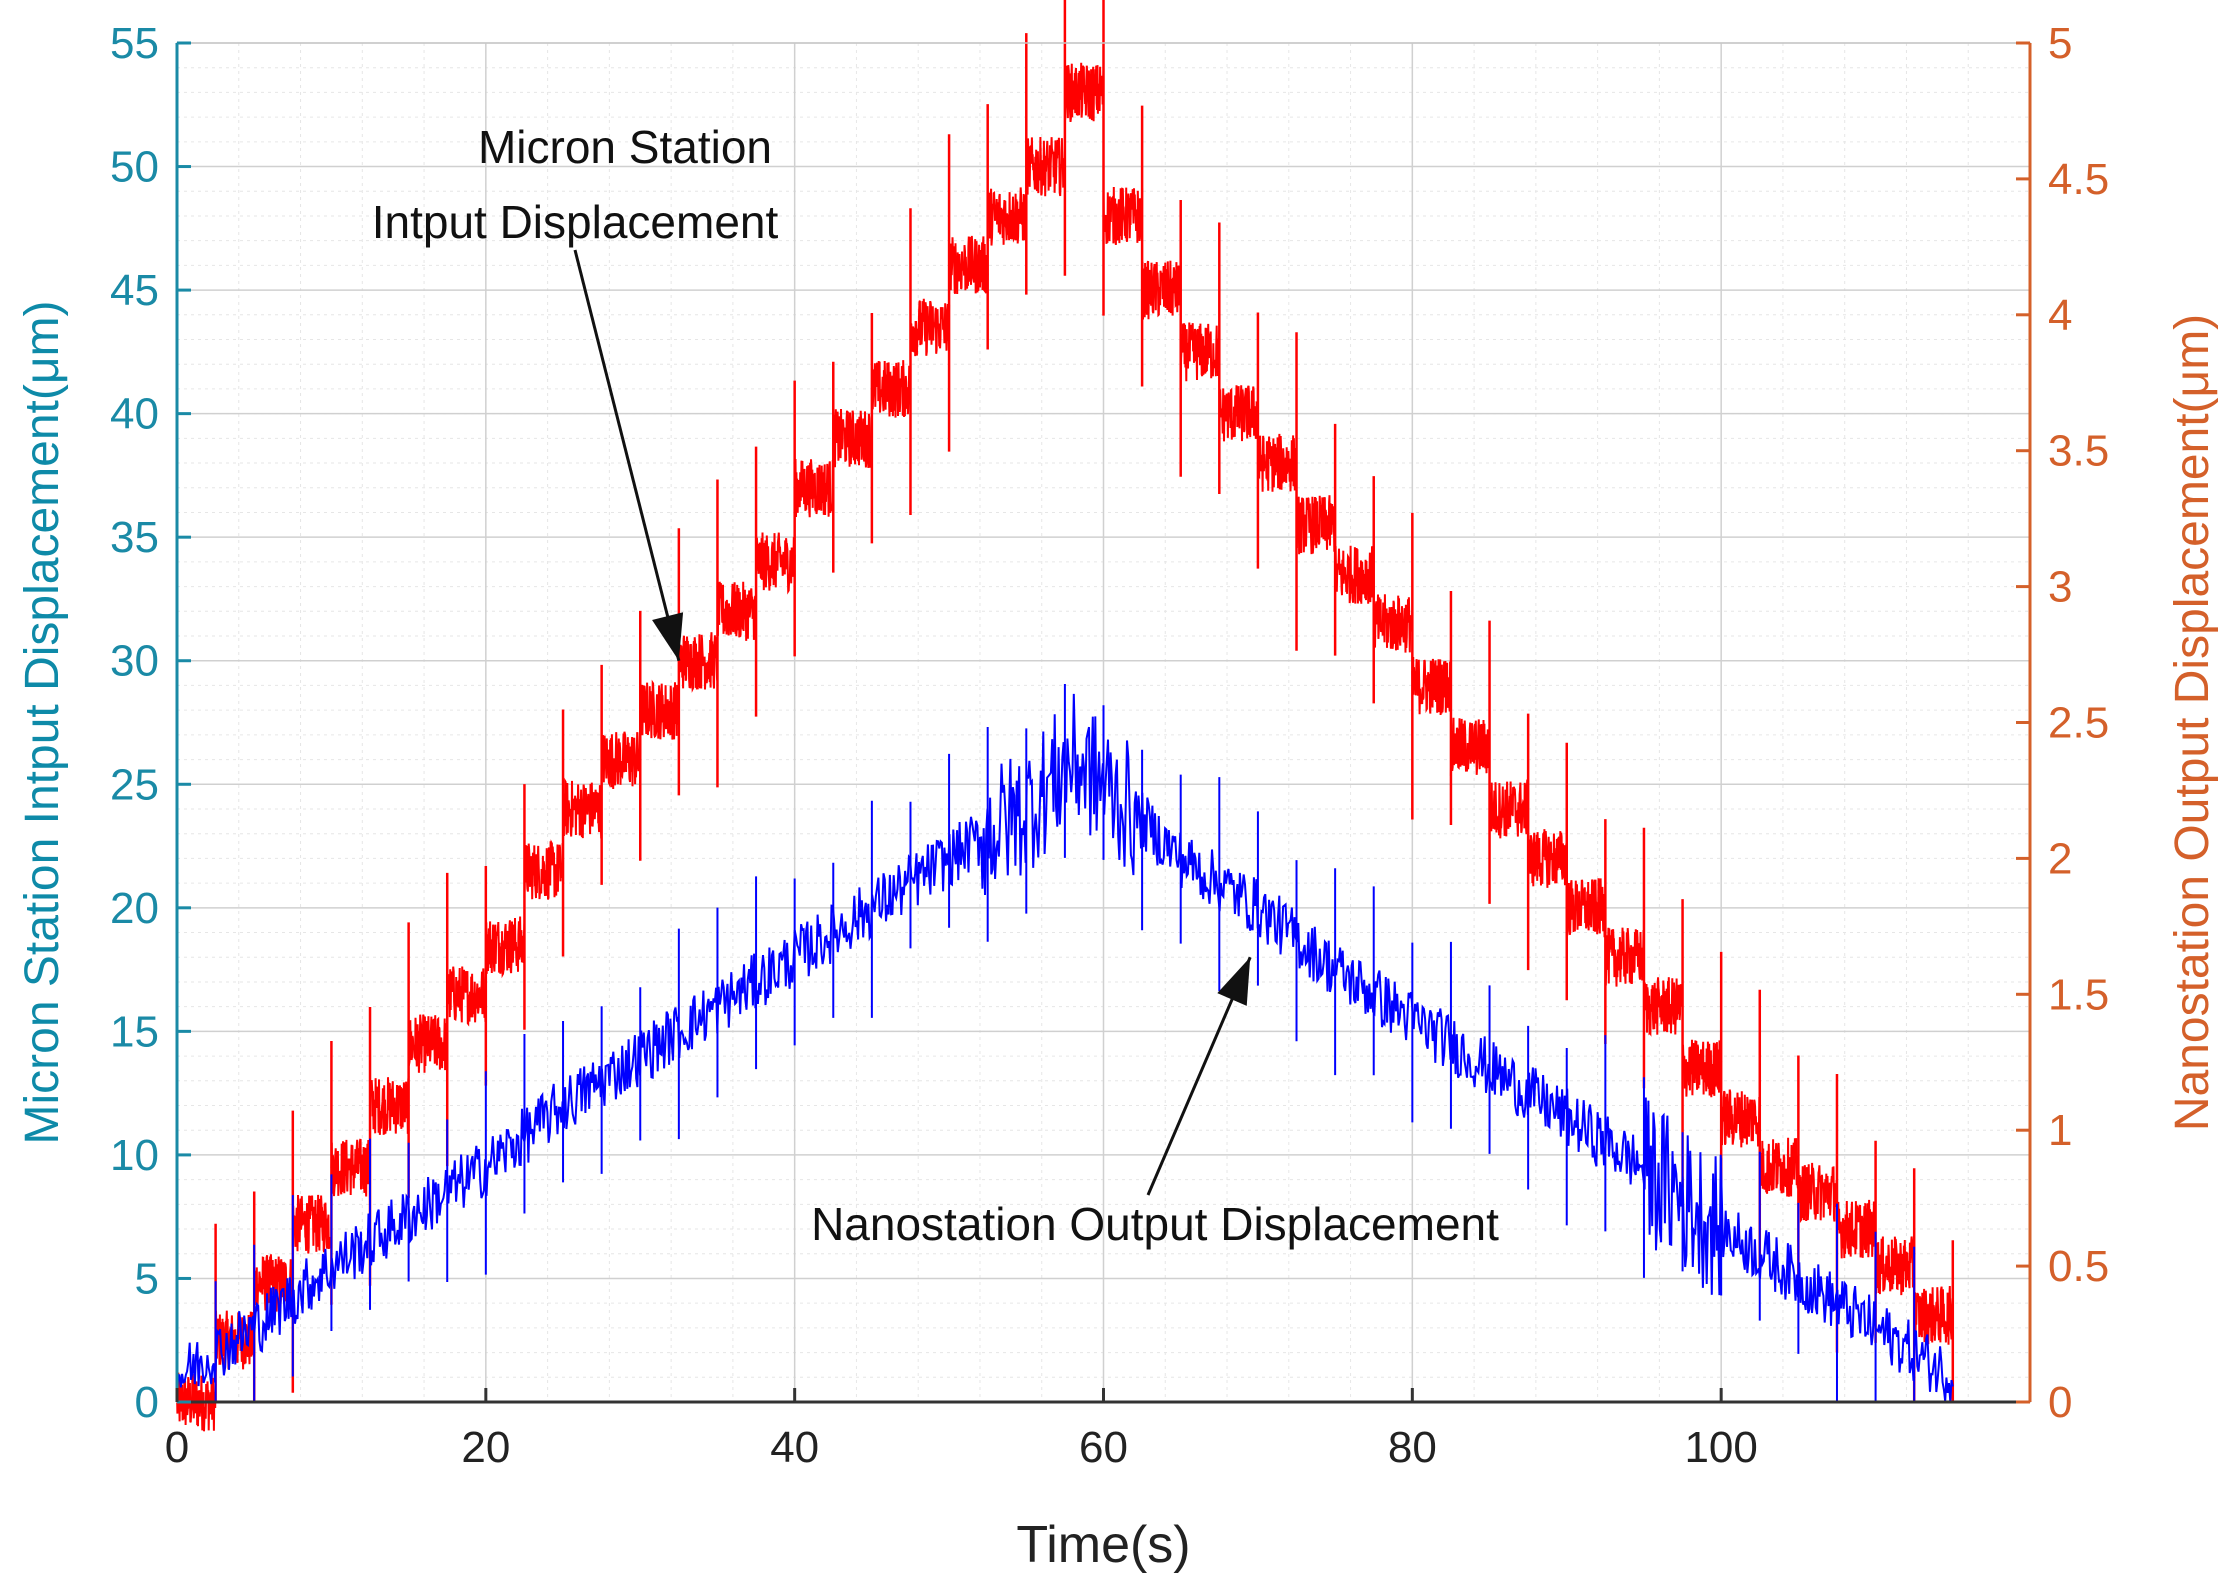  Describe the element at coordinates (1720, 1447) in the screenshot. I see `x-tick-label: 100` at that location.